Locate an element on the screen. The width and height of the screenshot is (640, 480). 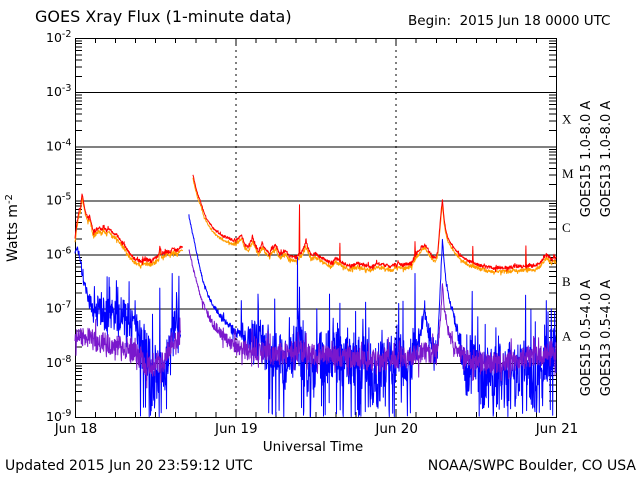
y-tick-label: 10⁻⁴ is located at coordinates (58, 145).